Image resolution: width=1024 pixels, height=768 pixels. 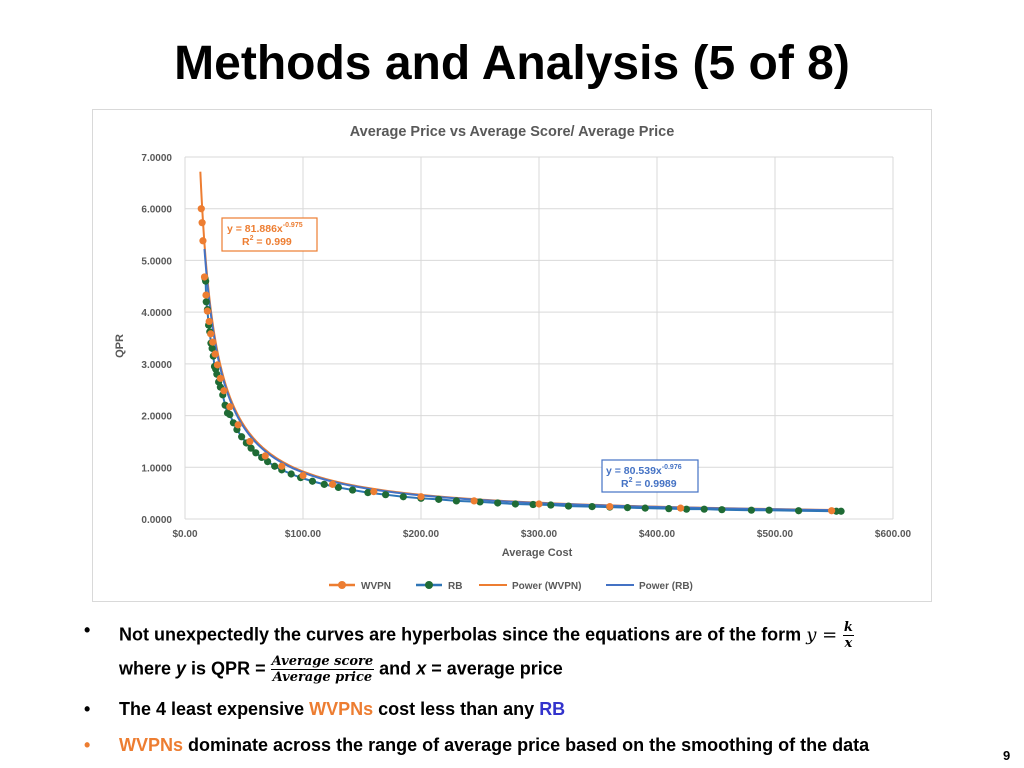 What do you see at coordinates (644, 470) in the screenshot?
I see `svg-text: y = 80.539x-0.976` at bounding box center [644, 470].